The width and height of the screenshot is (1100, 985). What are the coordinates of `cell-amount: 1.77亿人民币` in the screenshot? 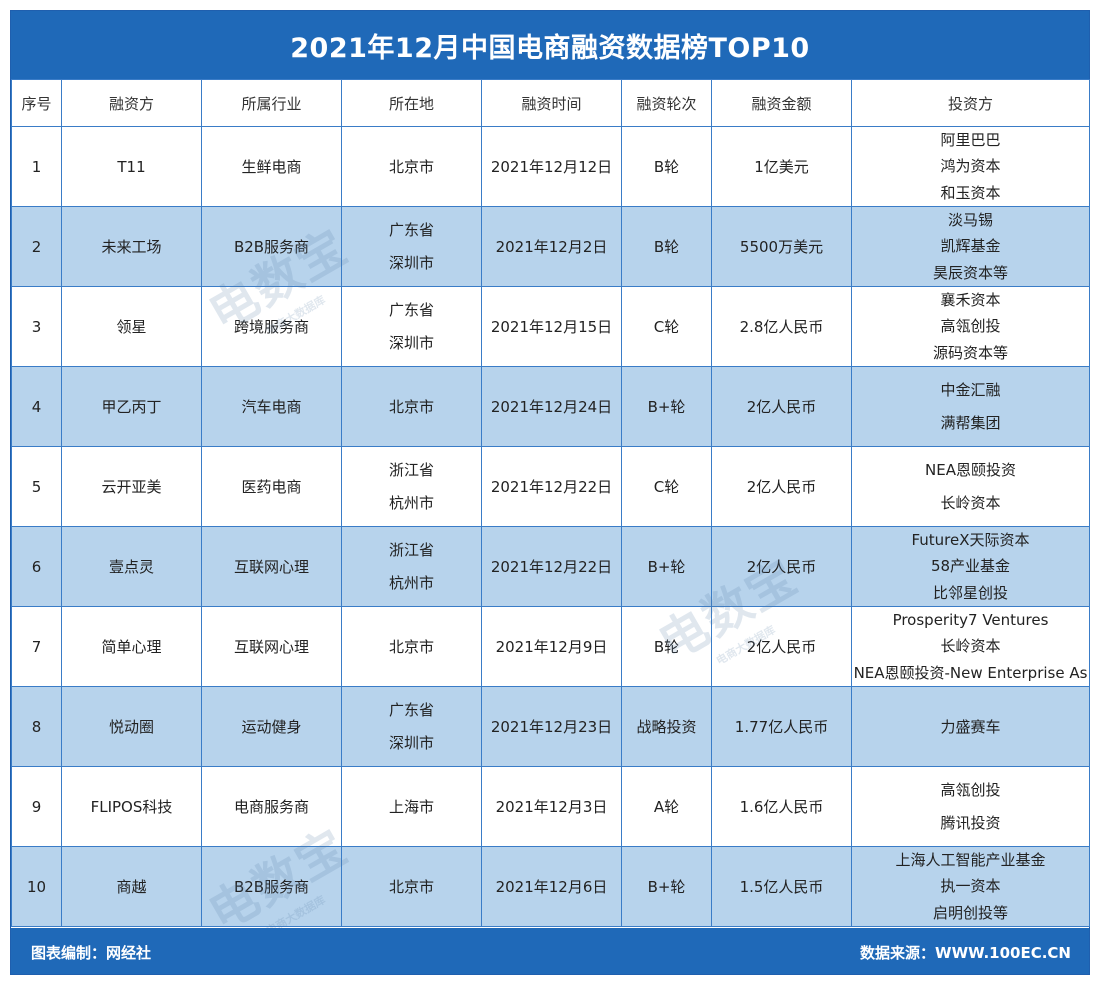 It's located at (781, 726).